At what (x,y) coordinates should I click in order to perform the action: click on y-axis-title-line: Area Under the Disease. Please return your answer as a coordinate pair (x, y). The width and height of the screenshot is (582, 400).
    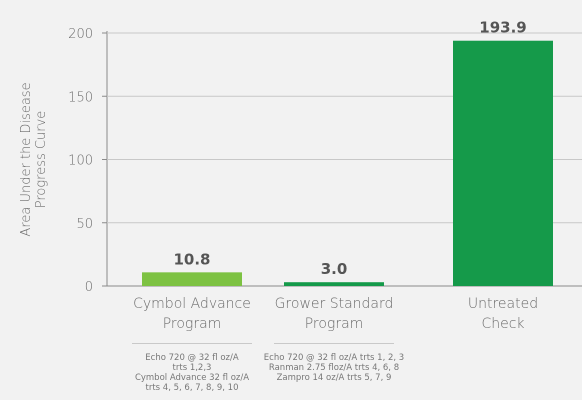
    Looking at the image, I should click on (26, 159).